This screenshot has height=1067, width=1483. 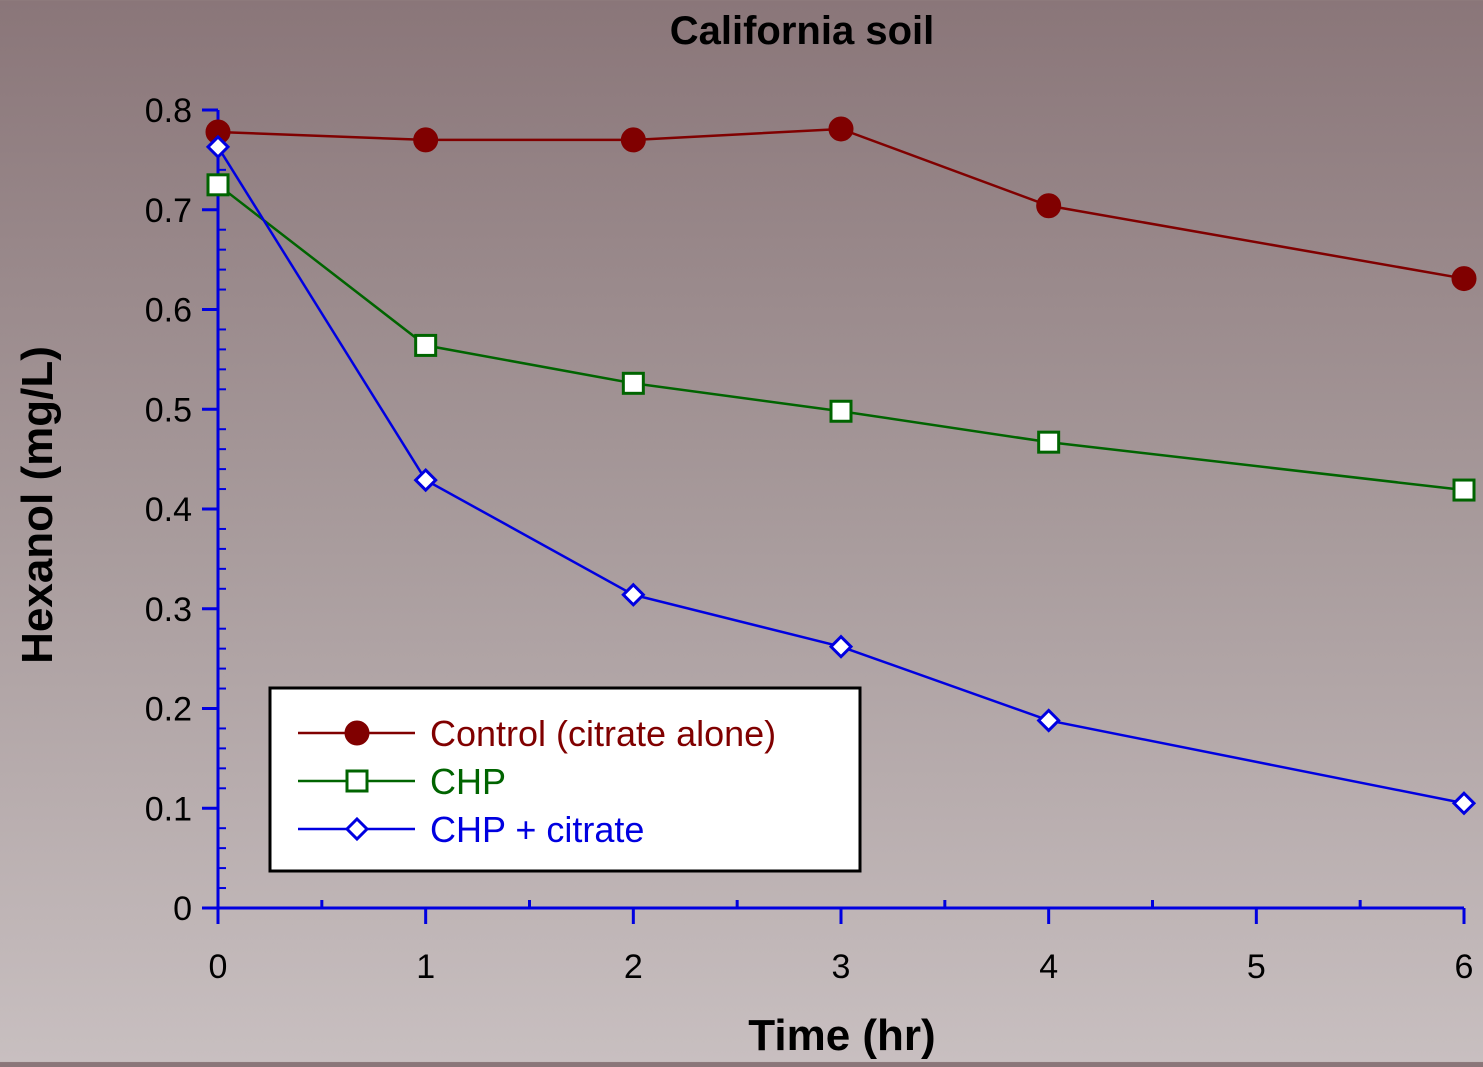 I want to click on legend-label: CHP + citrate, so click(x=537, y=829).